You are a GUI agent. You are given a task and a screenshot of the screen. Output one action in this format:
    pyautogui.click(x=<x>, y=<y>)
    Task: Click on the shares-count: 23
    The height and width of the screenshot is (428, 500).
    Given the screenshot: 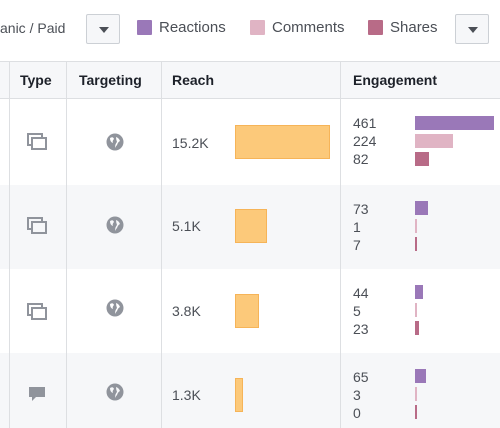 What is the action you would take?
    pyautogui.click(x=361, y=329)
    